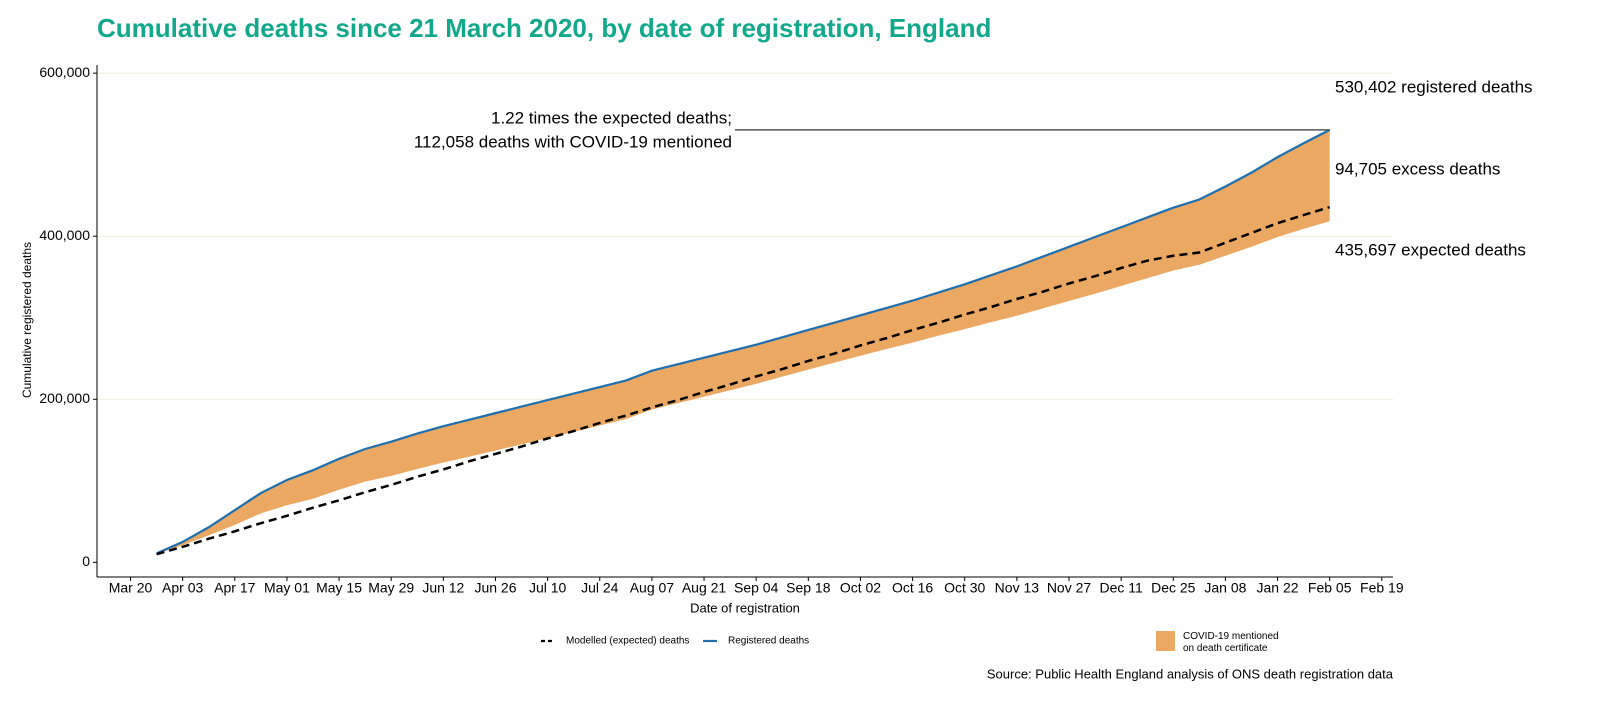 Image resolution: width=1600 pixels, height=711 pixels. What do you see at coordinates (1430, 249) in the screenshot?
I see `annotation: 435,697 expected deaths` at bounding box center [1430, 249].